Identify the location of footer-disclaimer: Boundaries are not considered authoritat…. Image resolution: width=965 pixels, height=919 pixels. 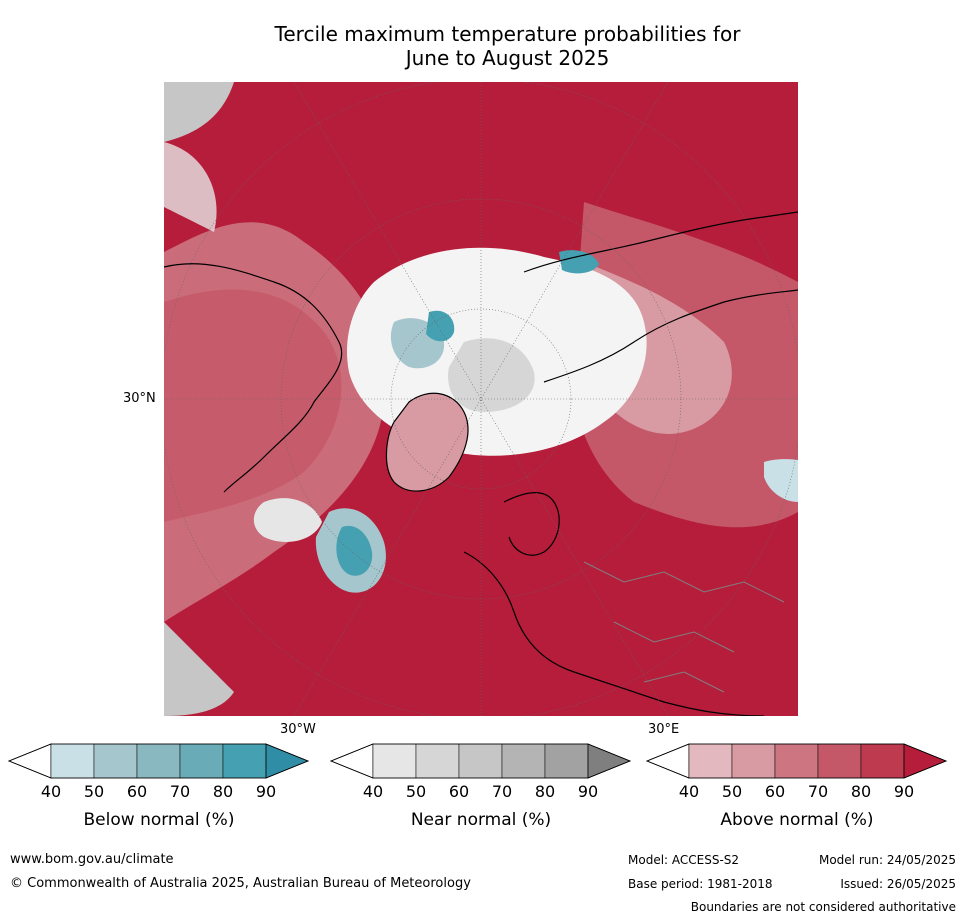
(823, 907).